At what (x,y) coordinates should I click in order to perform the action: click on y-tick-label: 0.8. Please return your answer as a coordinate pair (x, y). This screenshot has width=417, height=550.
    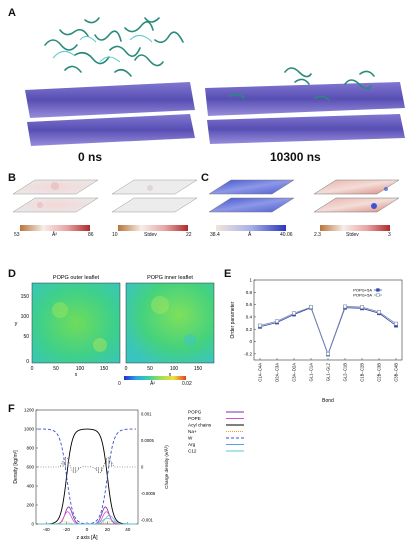
    Looking at the image, I should click on (249, 292).